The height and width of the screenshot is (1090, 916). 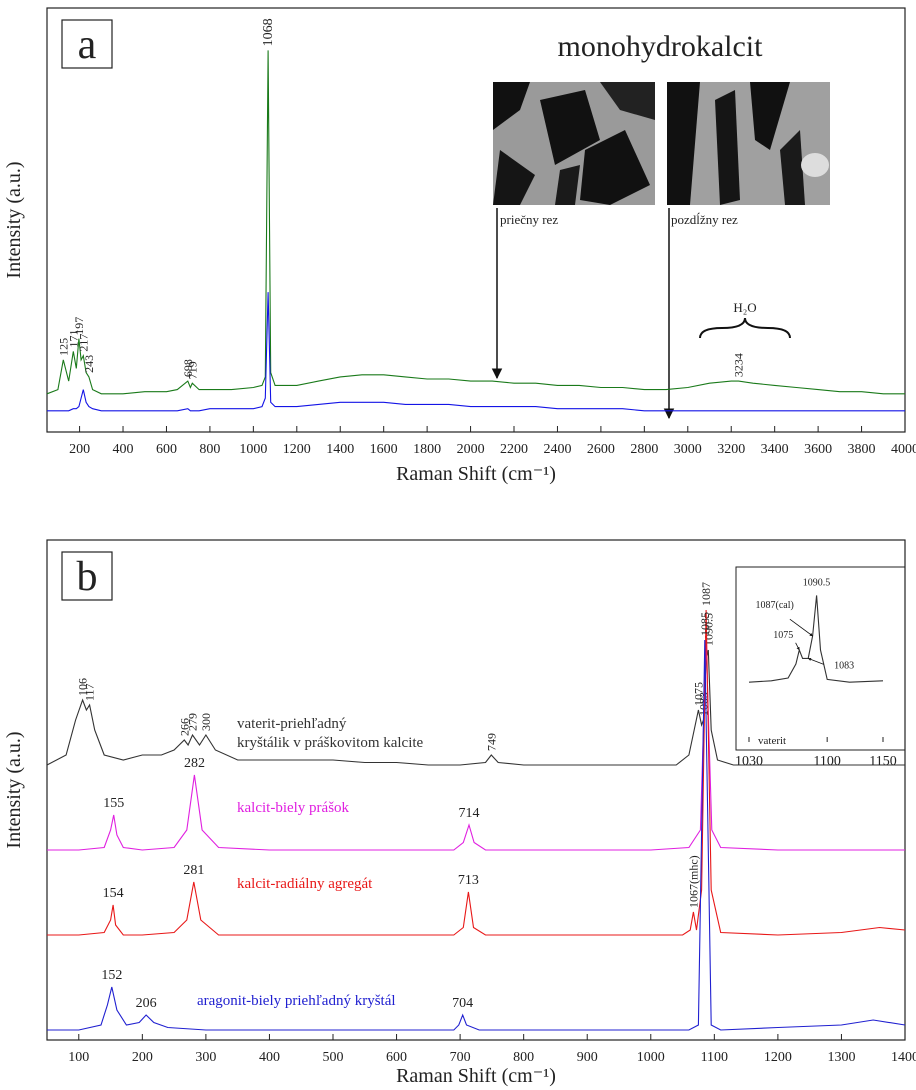 I want to click on x-tick-label: 3200, so click(x=731, y=449).